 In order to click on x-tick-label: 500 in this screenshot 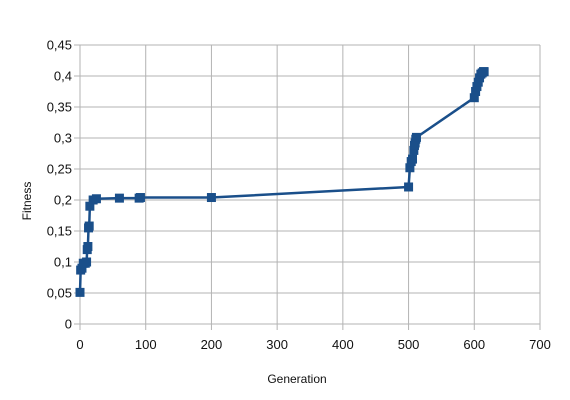, I will do `click(409, 344)`.